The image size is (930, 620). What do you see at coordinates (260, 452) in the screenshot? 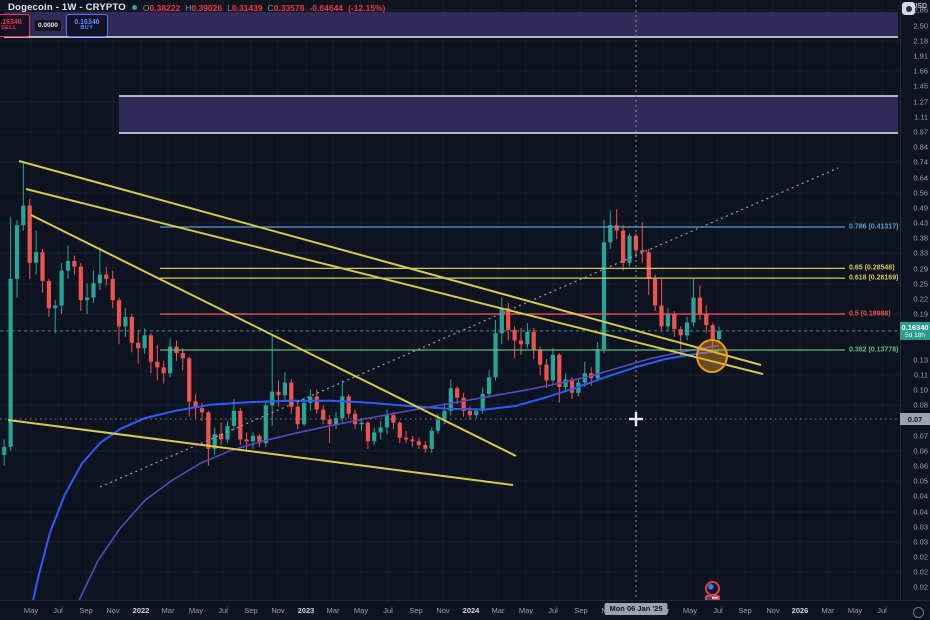
I see `trendline` at bounding box center [260, 452].